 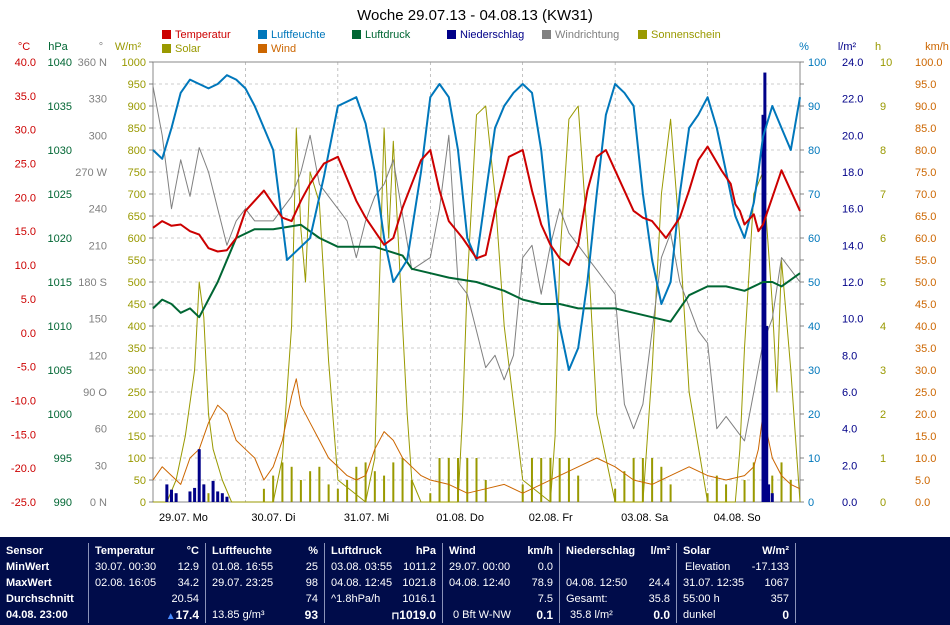 What do you see at coordinates (587, 35) in the screenshot?
I see `legend-label: Windrichtung` at bounding box center [587, 35].